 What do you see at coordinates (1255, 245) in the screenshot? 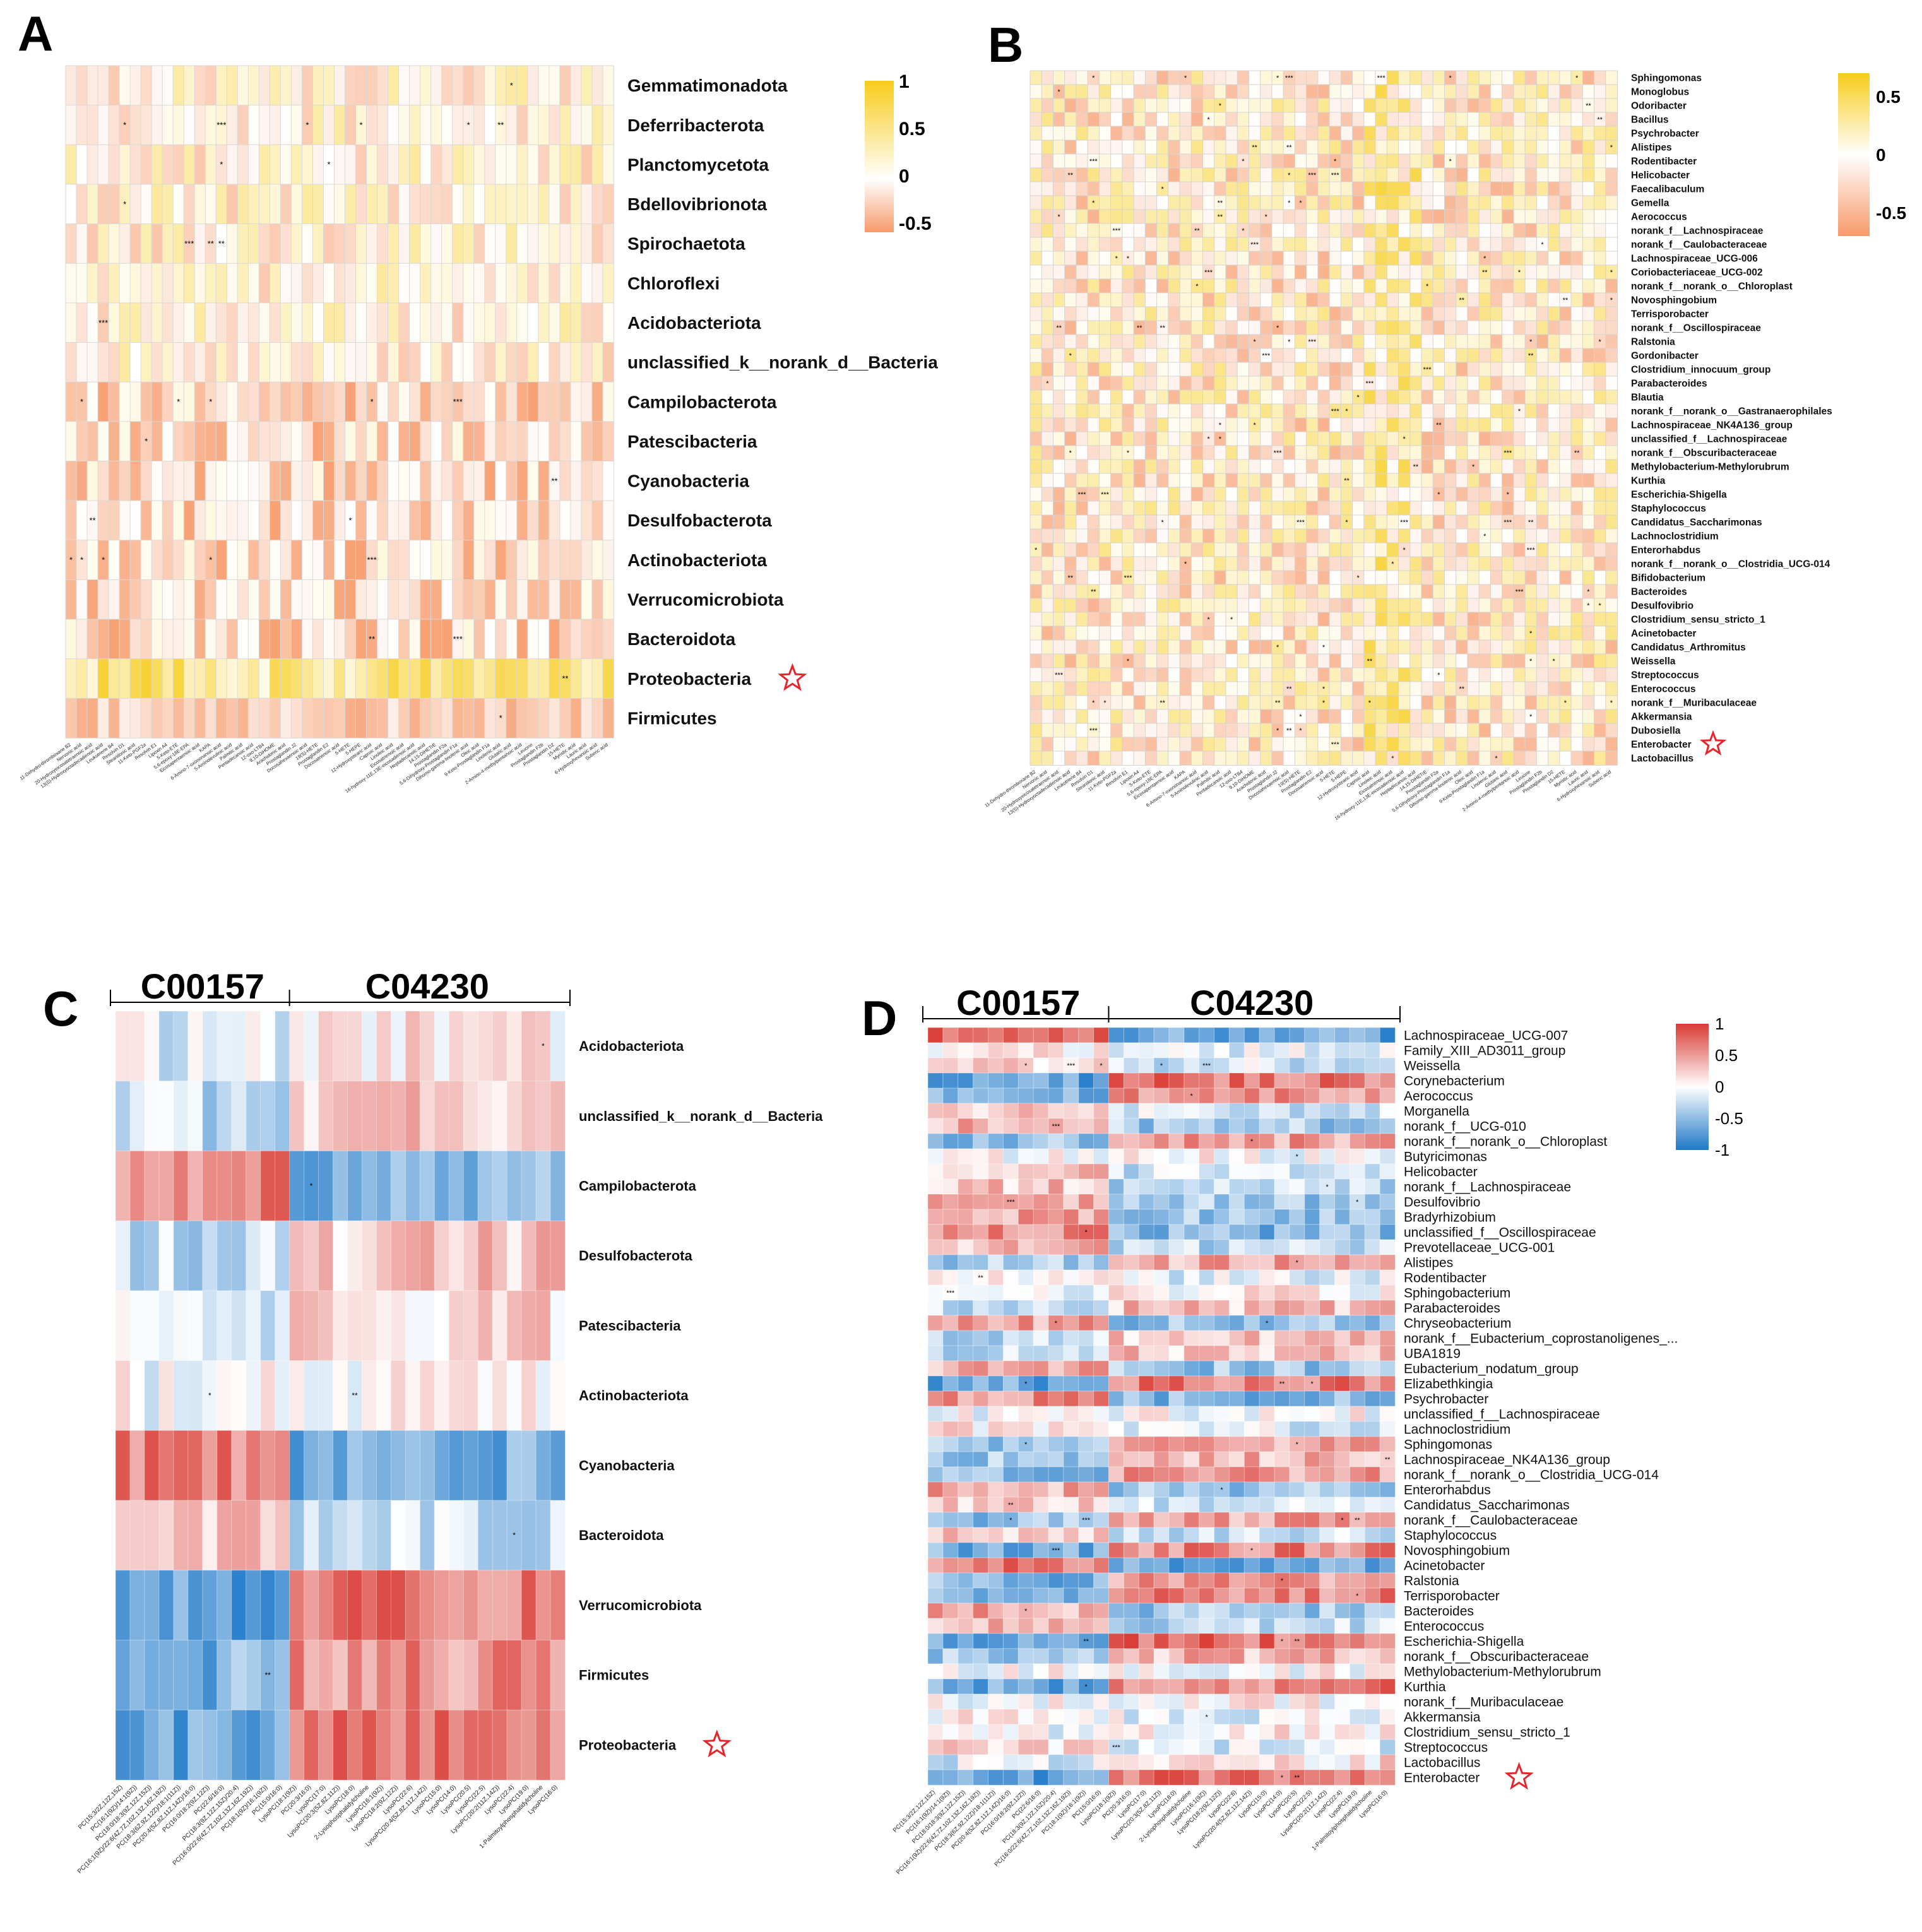
I see `significance-mark: ***` at bounding box center [1255, 245].